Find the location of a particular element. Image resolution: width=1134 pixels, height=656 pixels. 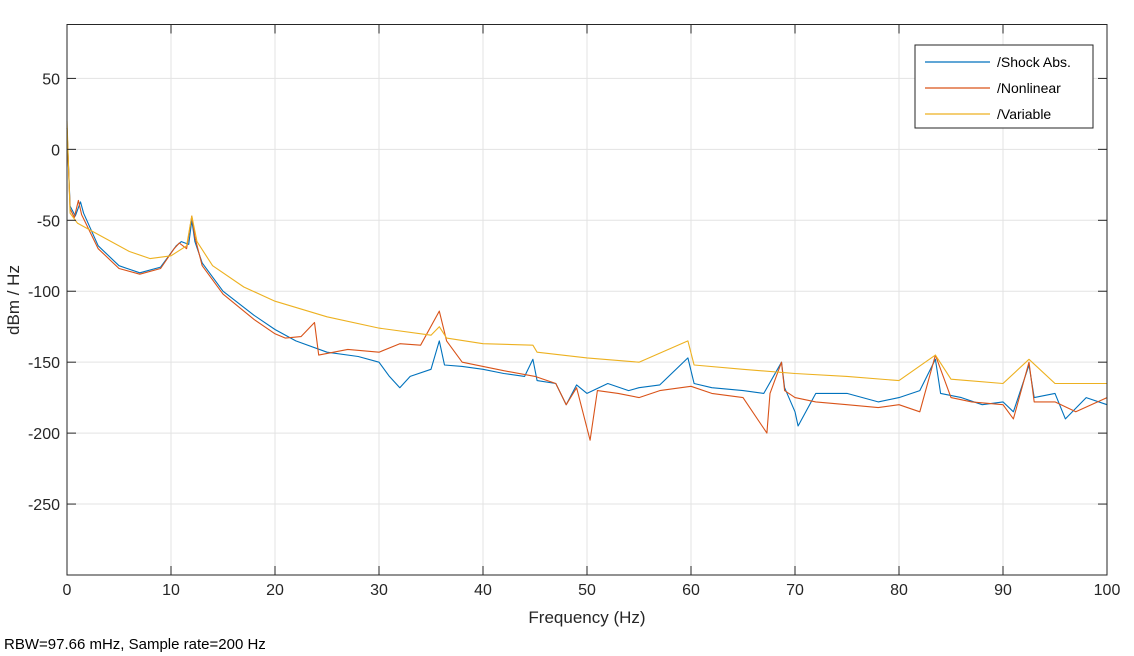

y-tick-label: -100 is located at coordinates (44, 292).